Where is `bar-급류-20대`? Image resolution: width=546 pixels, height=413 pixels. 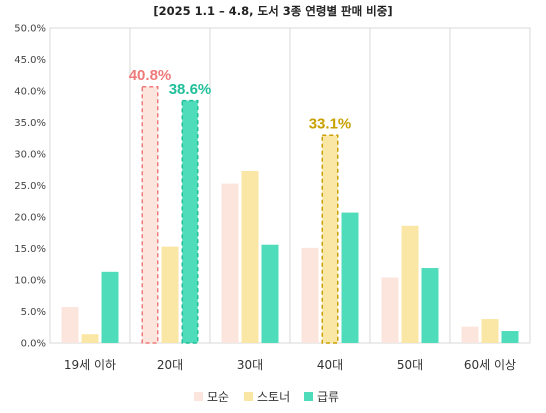 bar-급류-20대 is located at coordinates (190, 221).